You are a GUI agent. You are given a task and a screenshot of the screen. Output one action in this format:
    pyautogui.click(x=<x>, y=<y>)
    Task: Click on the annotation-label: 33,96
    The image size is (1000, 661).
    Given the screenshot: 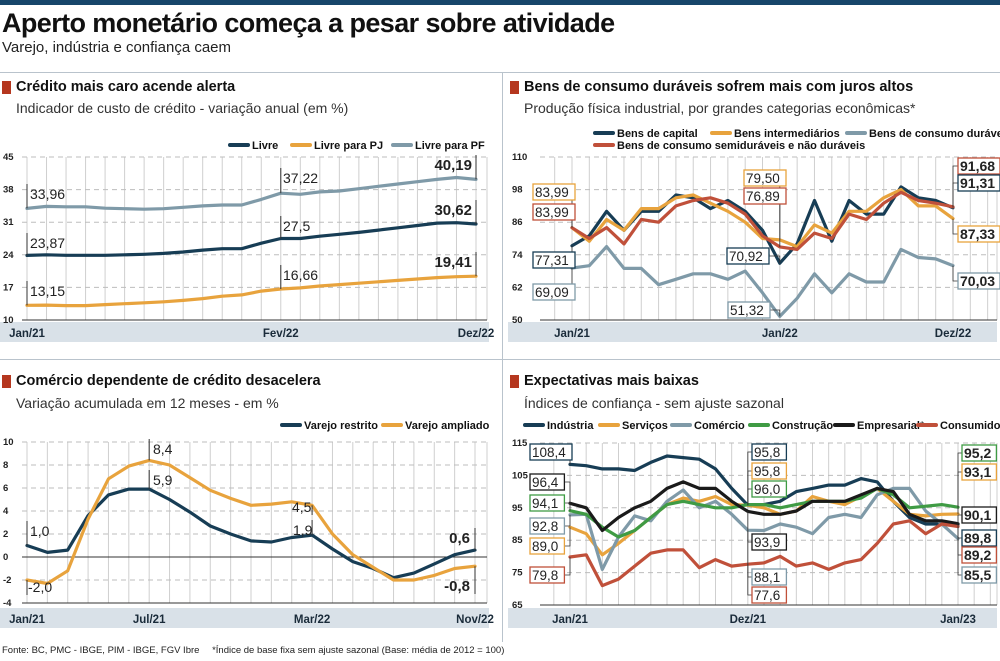 What is the action you would take?
    pyautogui.click(x=47, y=194)
    